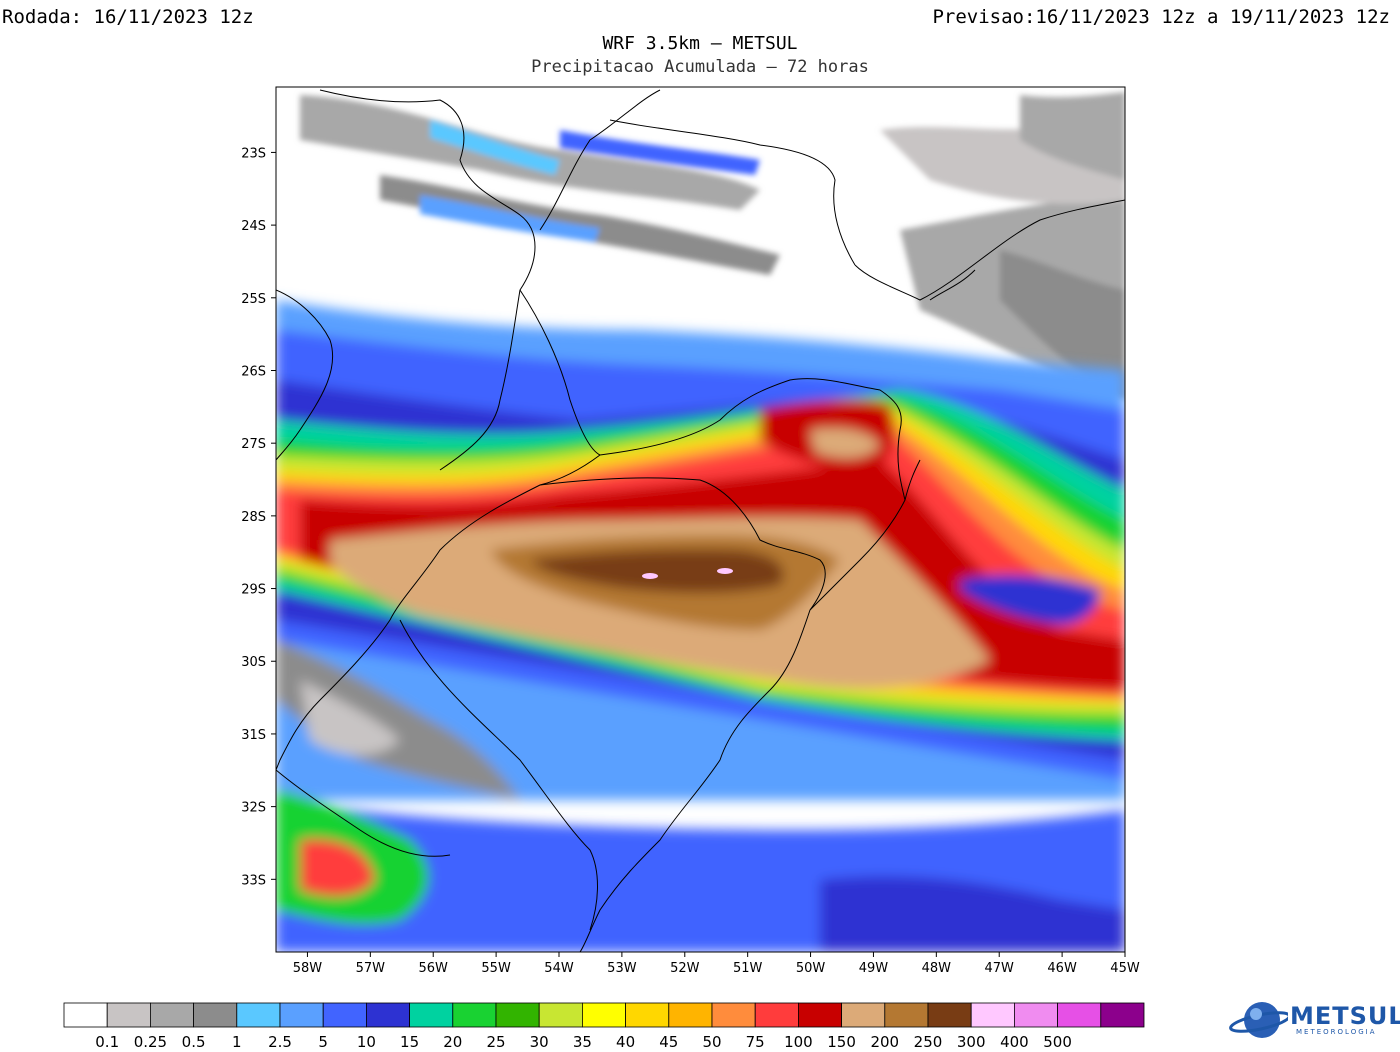  Describe the element at coordinates (700, 67) in the screenshot. I see `map-subtitle: Precipitacao Acumulada – 72 horas` at that location.